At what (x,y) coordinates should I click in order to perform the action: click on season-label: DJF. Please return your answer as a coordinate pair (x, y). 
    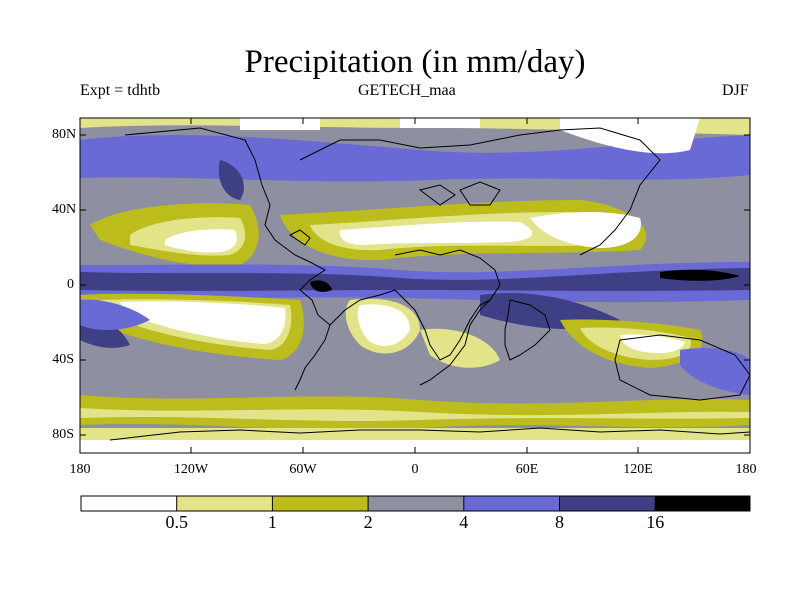
    Looking at the image, I should click on (735, 90).